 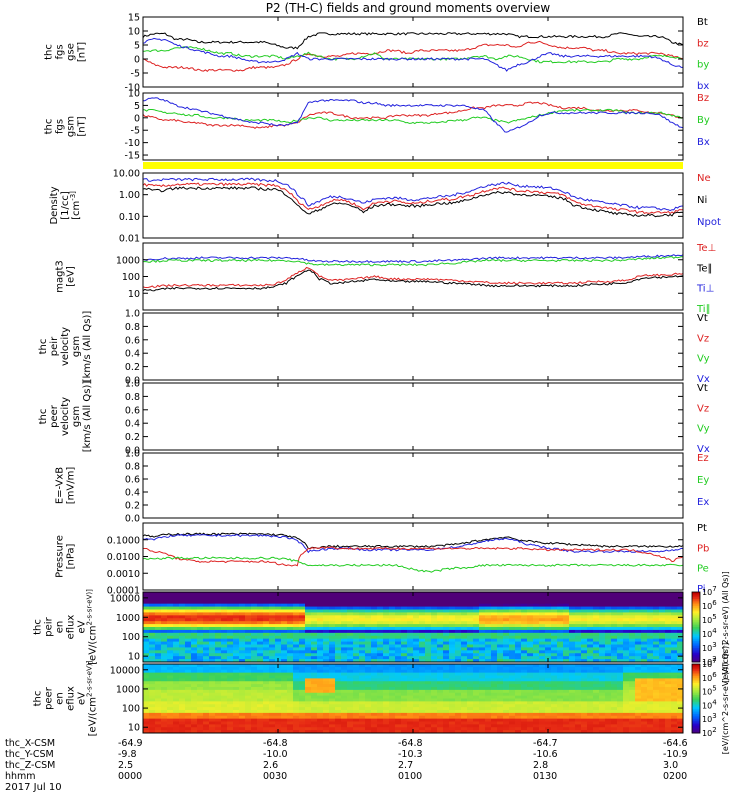 What do you see at coordinates (49, 626) in the screenshot?
I see `ylabel-line: peir` at bounding box center [49, 626].